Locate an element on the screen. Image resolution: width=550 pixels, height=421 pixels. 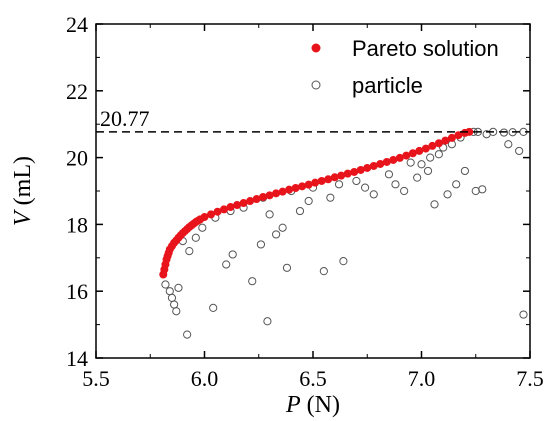
legend-marker-pareto is located at coordinates (316, 48).